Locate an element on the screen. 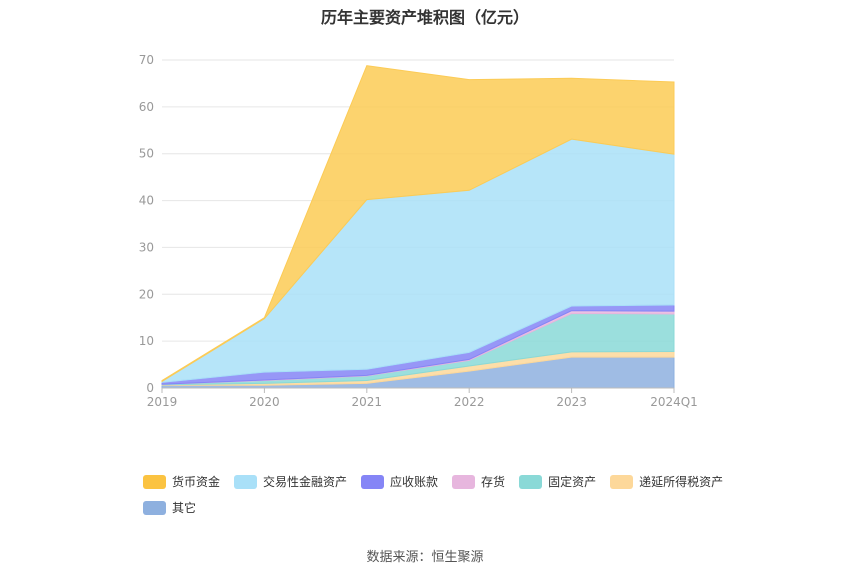 This screenshot has width=850, height=575. x-tick-label: 2021 is located at coordinates (367, 402).